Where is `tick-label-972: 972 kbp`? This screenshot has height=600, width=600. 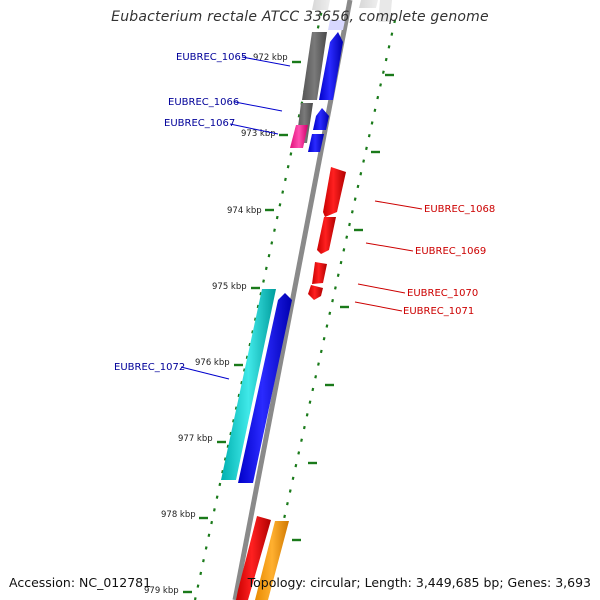 tick-label-972: 972 kbp is located at coordinates (270, 58).